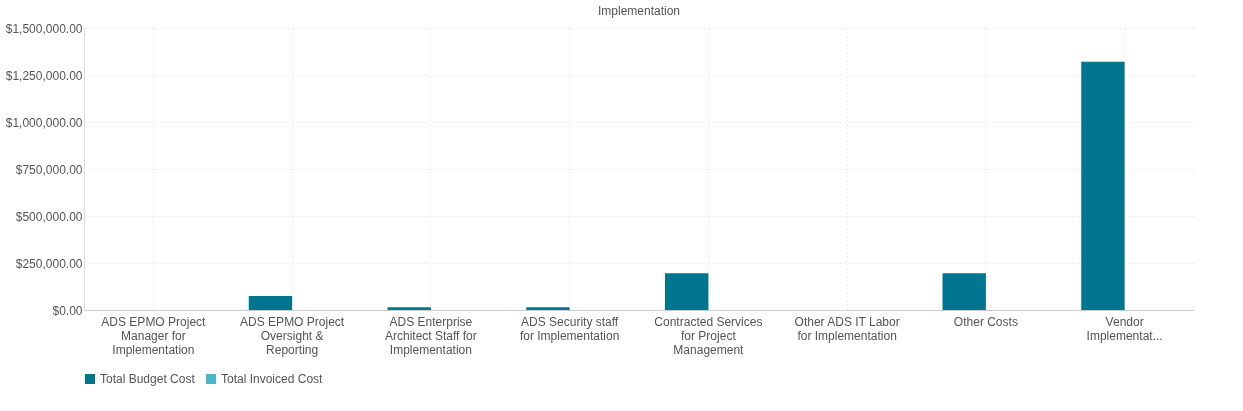  I want to click on legend-label: Total Budget Cost, so click(148, 379).